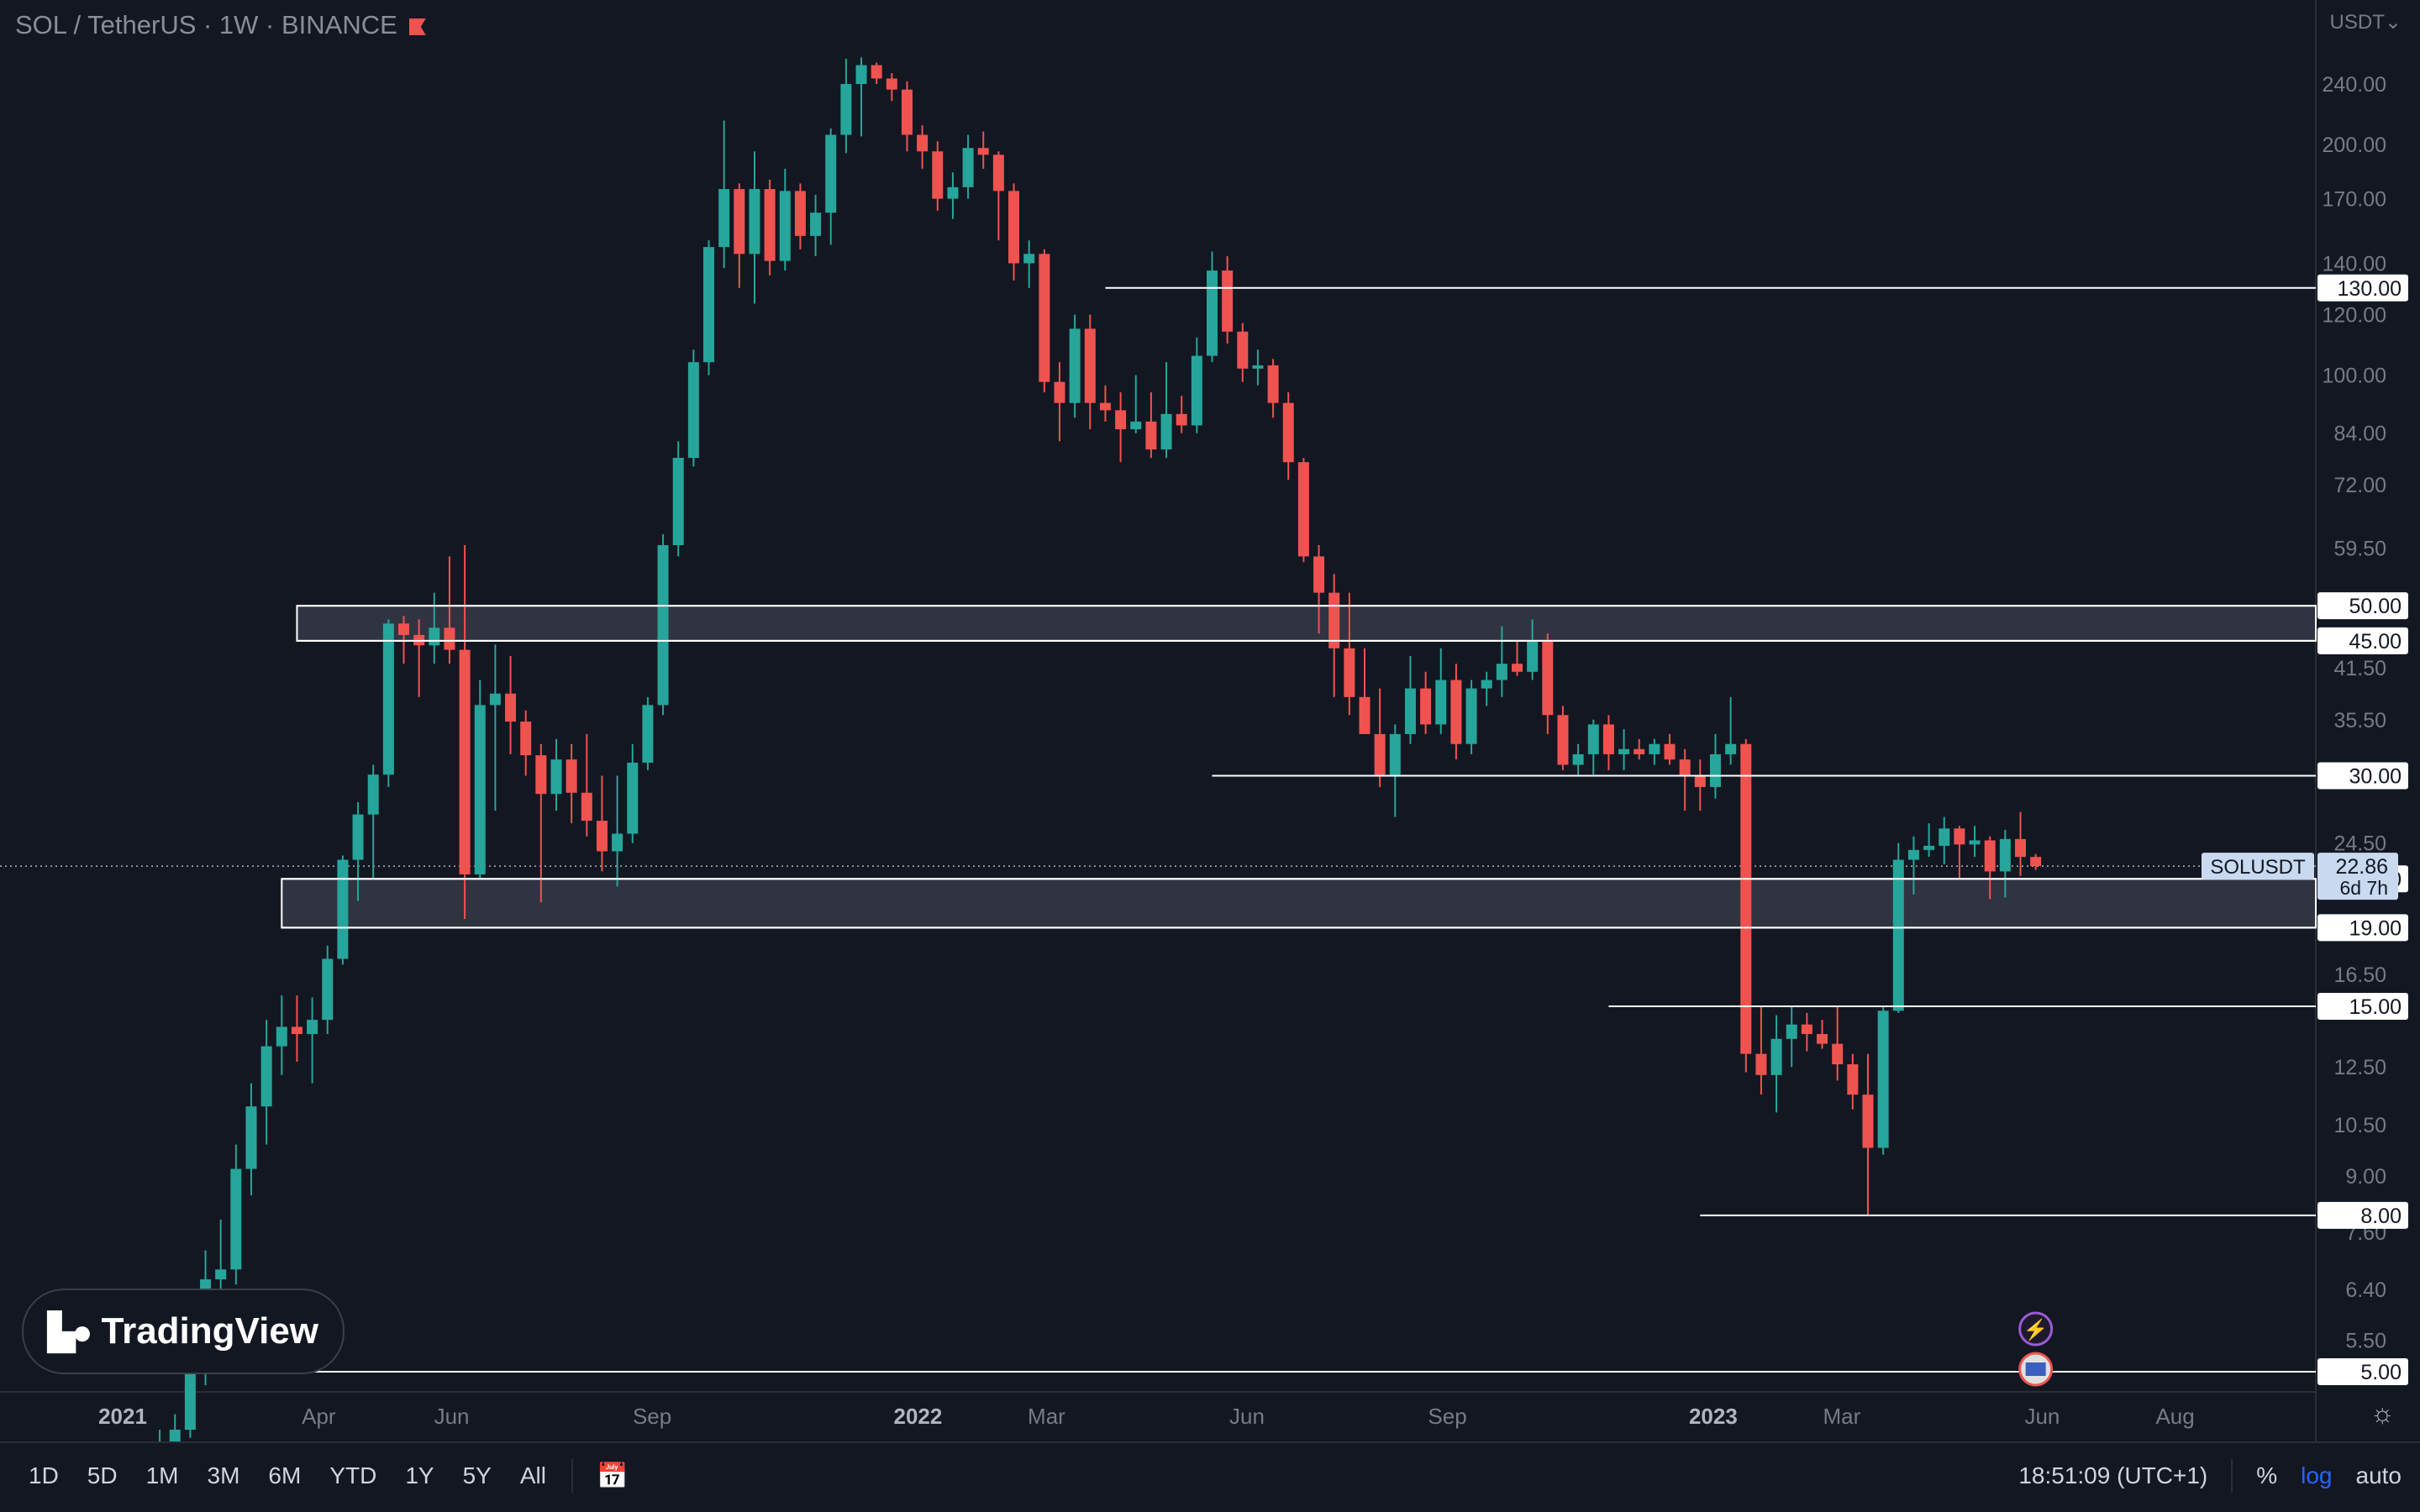  Describe the element at coordinates (44, 1475) in the screenshot. I see `timeframe-1d-button: 1D` at that location.